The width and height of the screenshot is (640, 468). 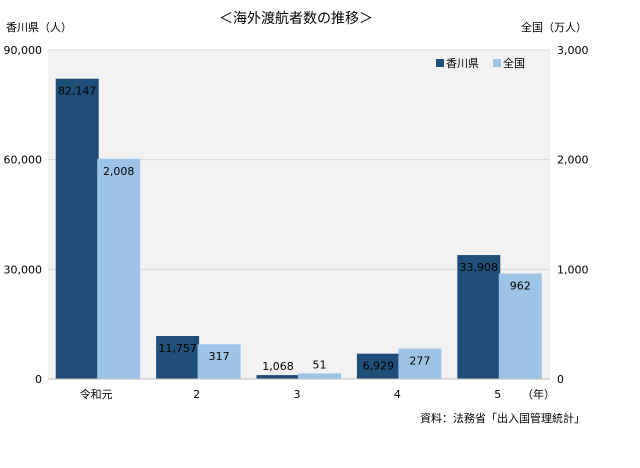 I want to click on left-axis-tick-label: 30,000, so click(x=23, y=269).